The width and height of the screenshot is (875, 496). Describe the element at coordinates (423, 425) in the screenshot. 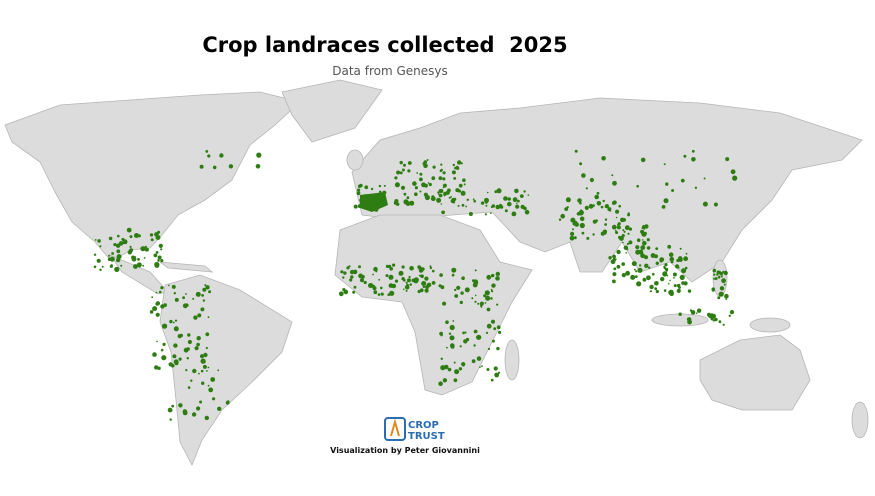

I see `logo-text: CROP` at that location.